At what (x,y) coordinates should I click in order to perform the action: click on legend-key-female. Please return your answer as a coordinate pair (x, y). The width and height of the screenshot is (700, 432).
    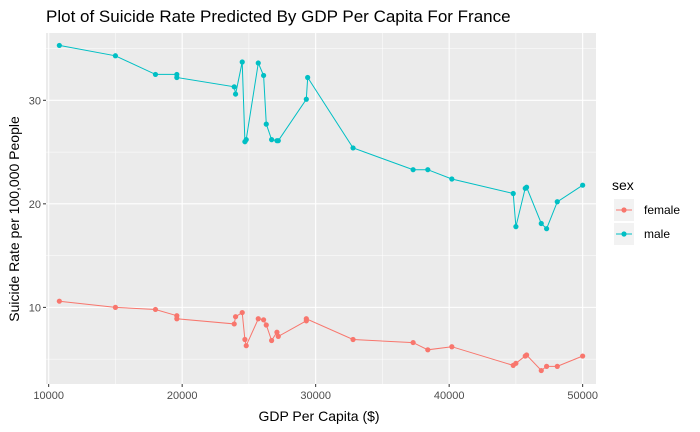
    Looking at the image, I should click on (624, 210).